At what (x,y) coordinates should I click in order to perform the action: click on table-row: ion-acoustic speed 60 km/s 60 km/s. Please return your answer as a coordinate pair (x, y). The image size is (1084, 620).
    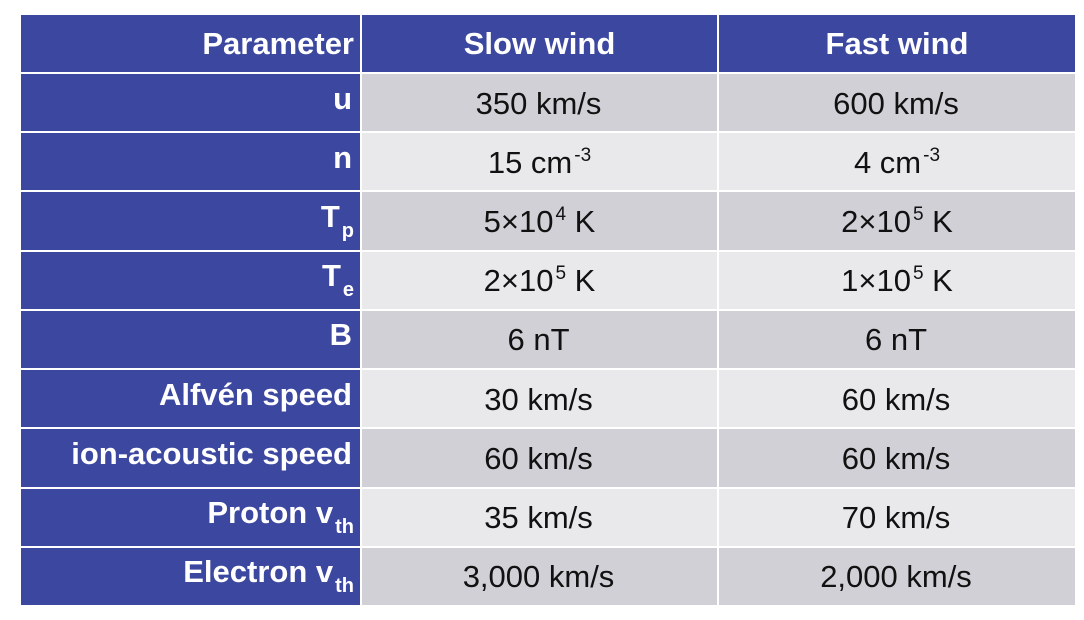
    Looking at the image, I should click on (548, 458).